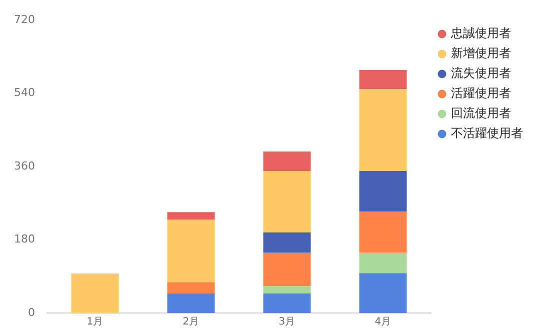  What do you see at coordinates (481, 113) in the screenshot?
I see `legend-label: 回流使用者` at bounding box center [481, 113].